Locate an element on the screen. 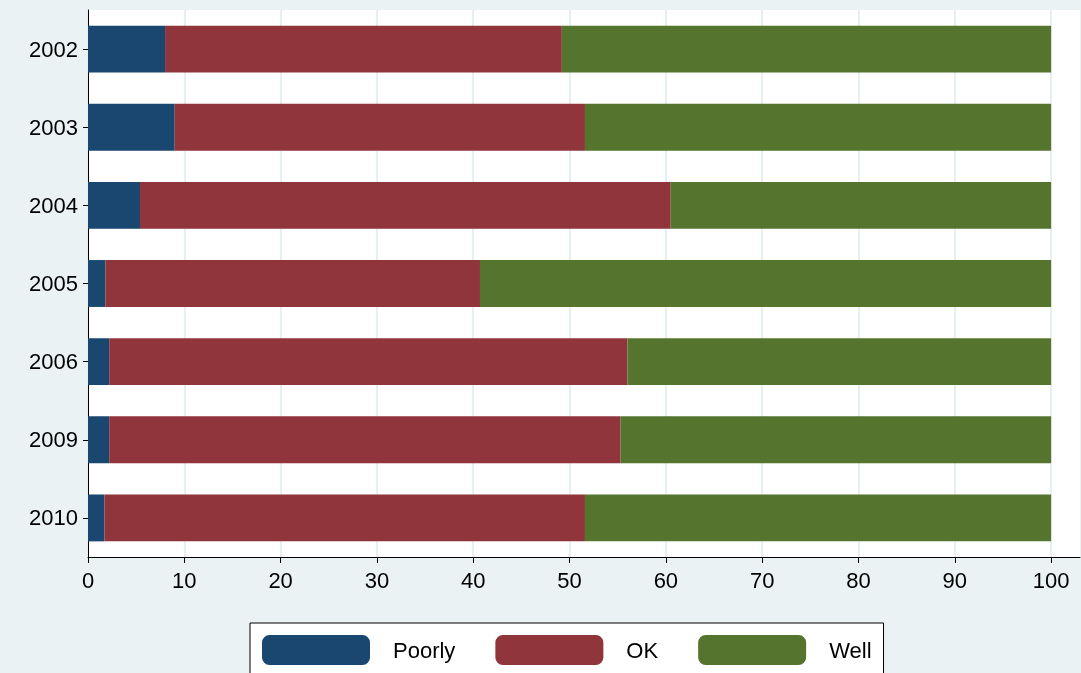  x-tick-label: 100 is located at coordinates (1051, 580).